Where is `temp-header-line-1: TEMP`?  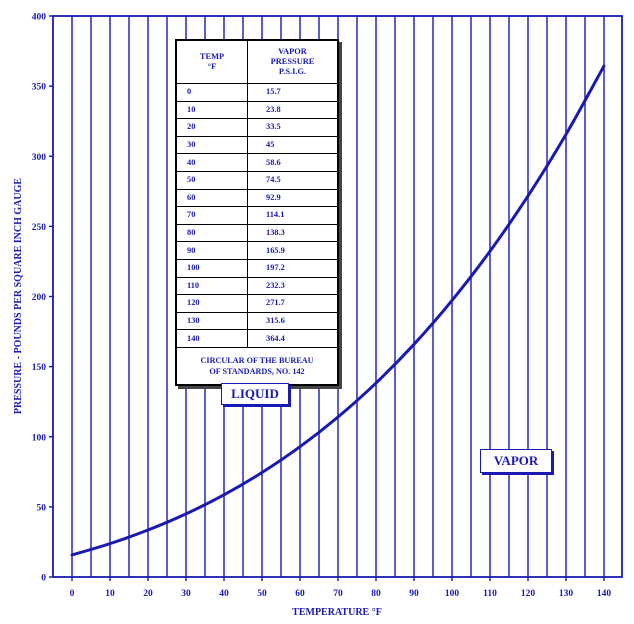
temp-header-line-1: TEMP is located at coordinates (212, 56).